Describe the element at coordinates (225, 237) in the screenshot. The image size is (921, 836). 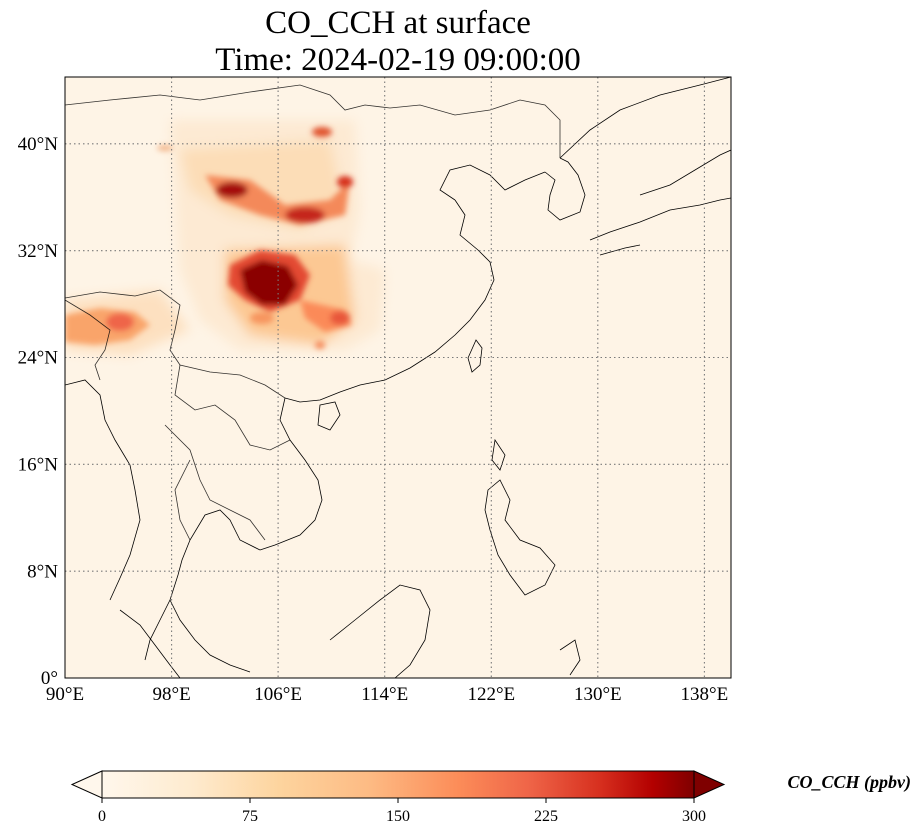
I see `concentration-plume-layer` at that location.